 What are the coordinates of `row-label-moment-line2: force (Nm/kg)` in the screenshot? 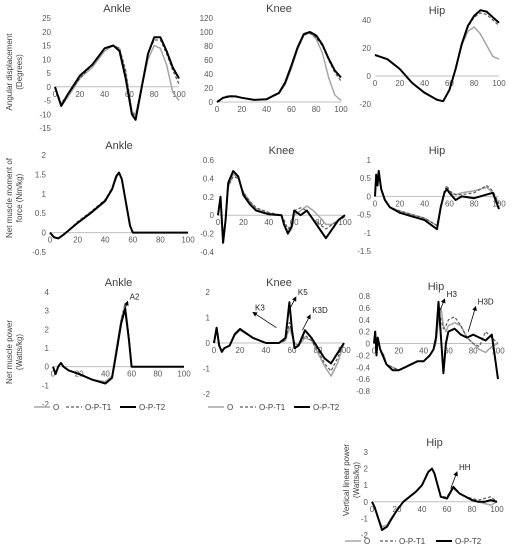 It's located at (19, 197).